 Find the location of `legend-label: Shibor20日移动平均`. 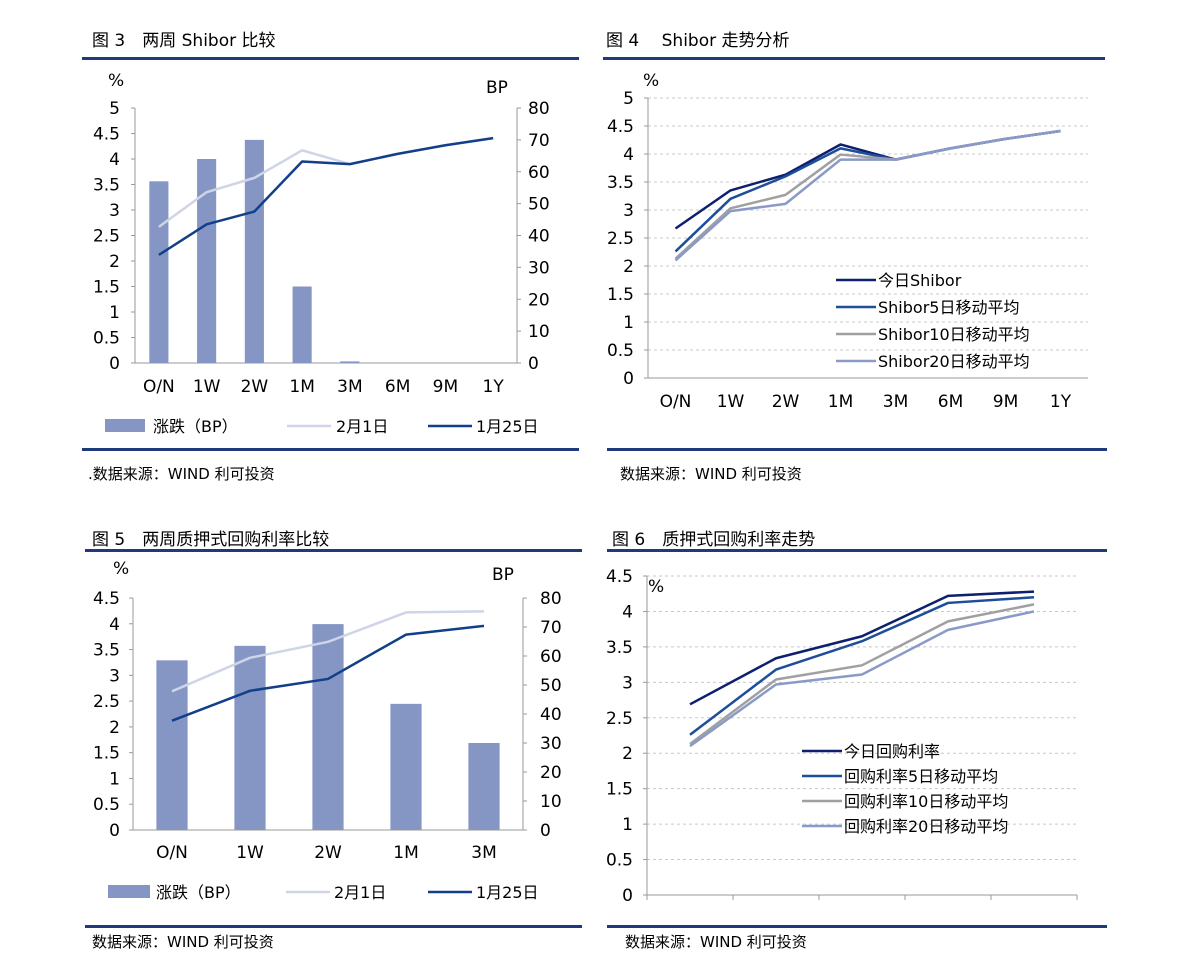

legend-label: Shibor20日移动平均 is located at coordinates (954, 361).